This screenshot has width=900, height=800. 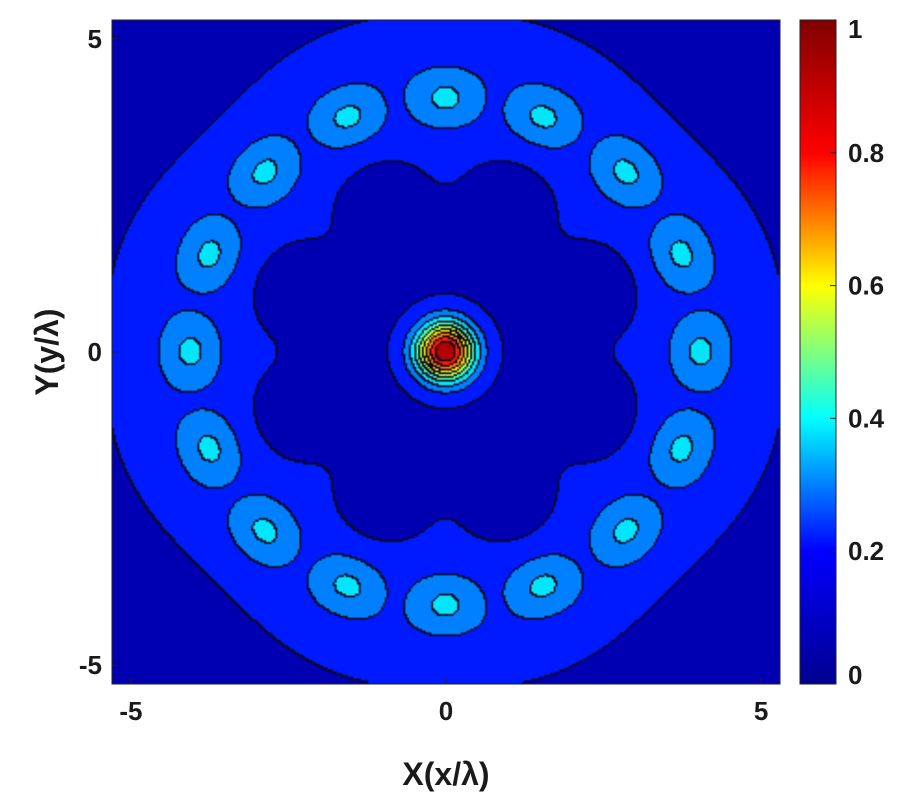 What do you see at coordinates (445, 774) in the screenshot?
I see `x-axis-label: X(x/λ)` at bounding box center [445, 774].